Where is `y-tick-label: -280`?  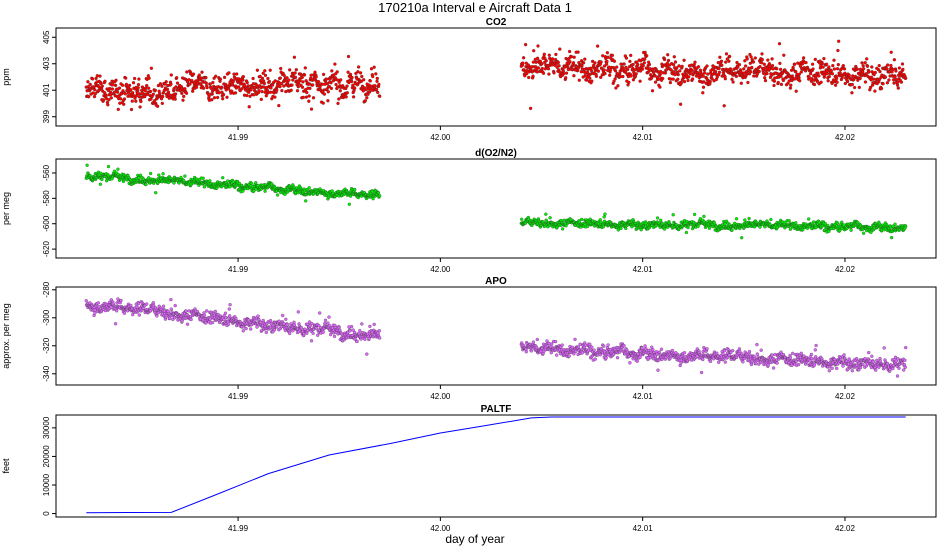
y-tick-label: -280 is located at coordinates (46, 289).